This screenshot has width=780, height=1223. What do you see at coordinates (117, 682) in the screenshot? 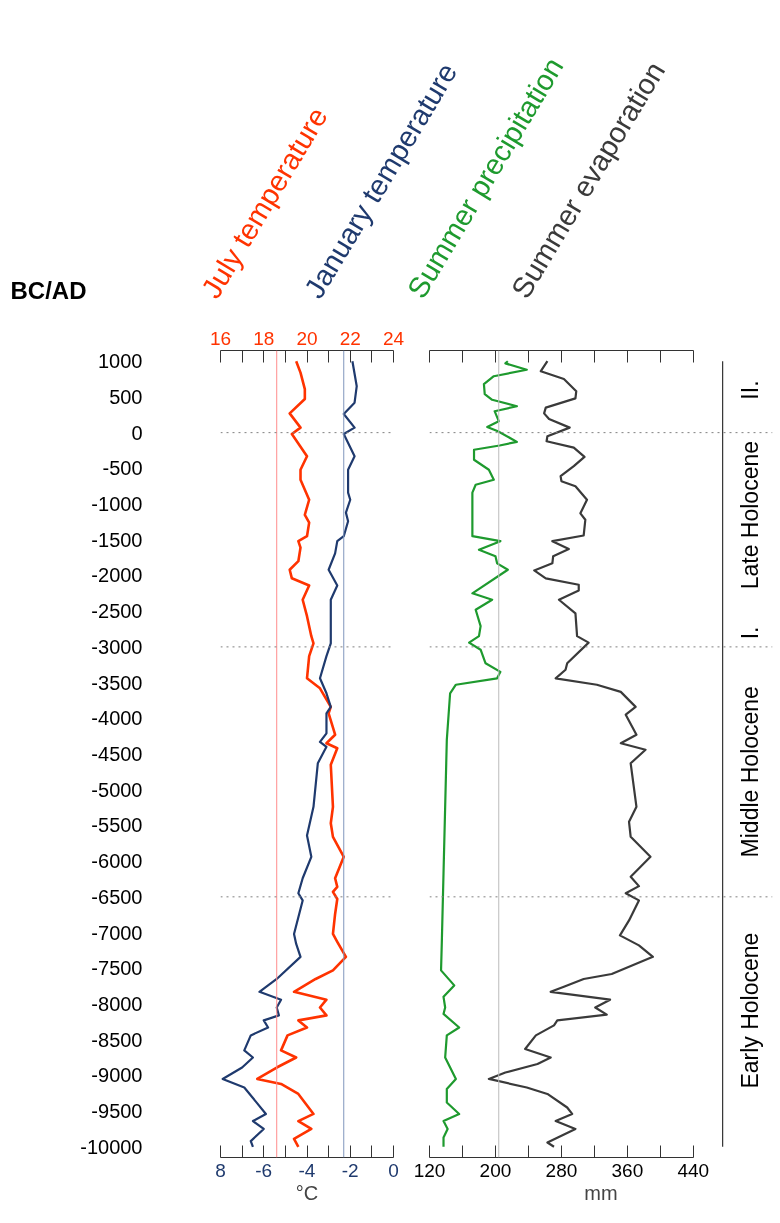
I see `y-tick-label: -3500` at bounding box center [117, 682].